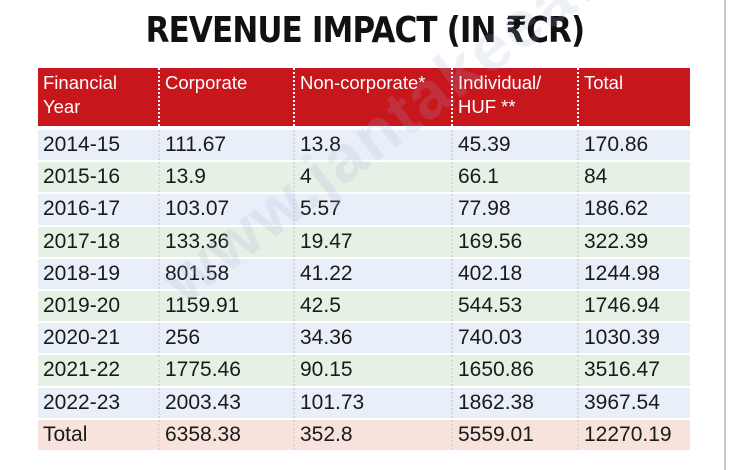  I want to click on table-row: 2017-18 133.36 19.47 169.56 322.39, so click(364, 242).